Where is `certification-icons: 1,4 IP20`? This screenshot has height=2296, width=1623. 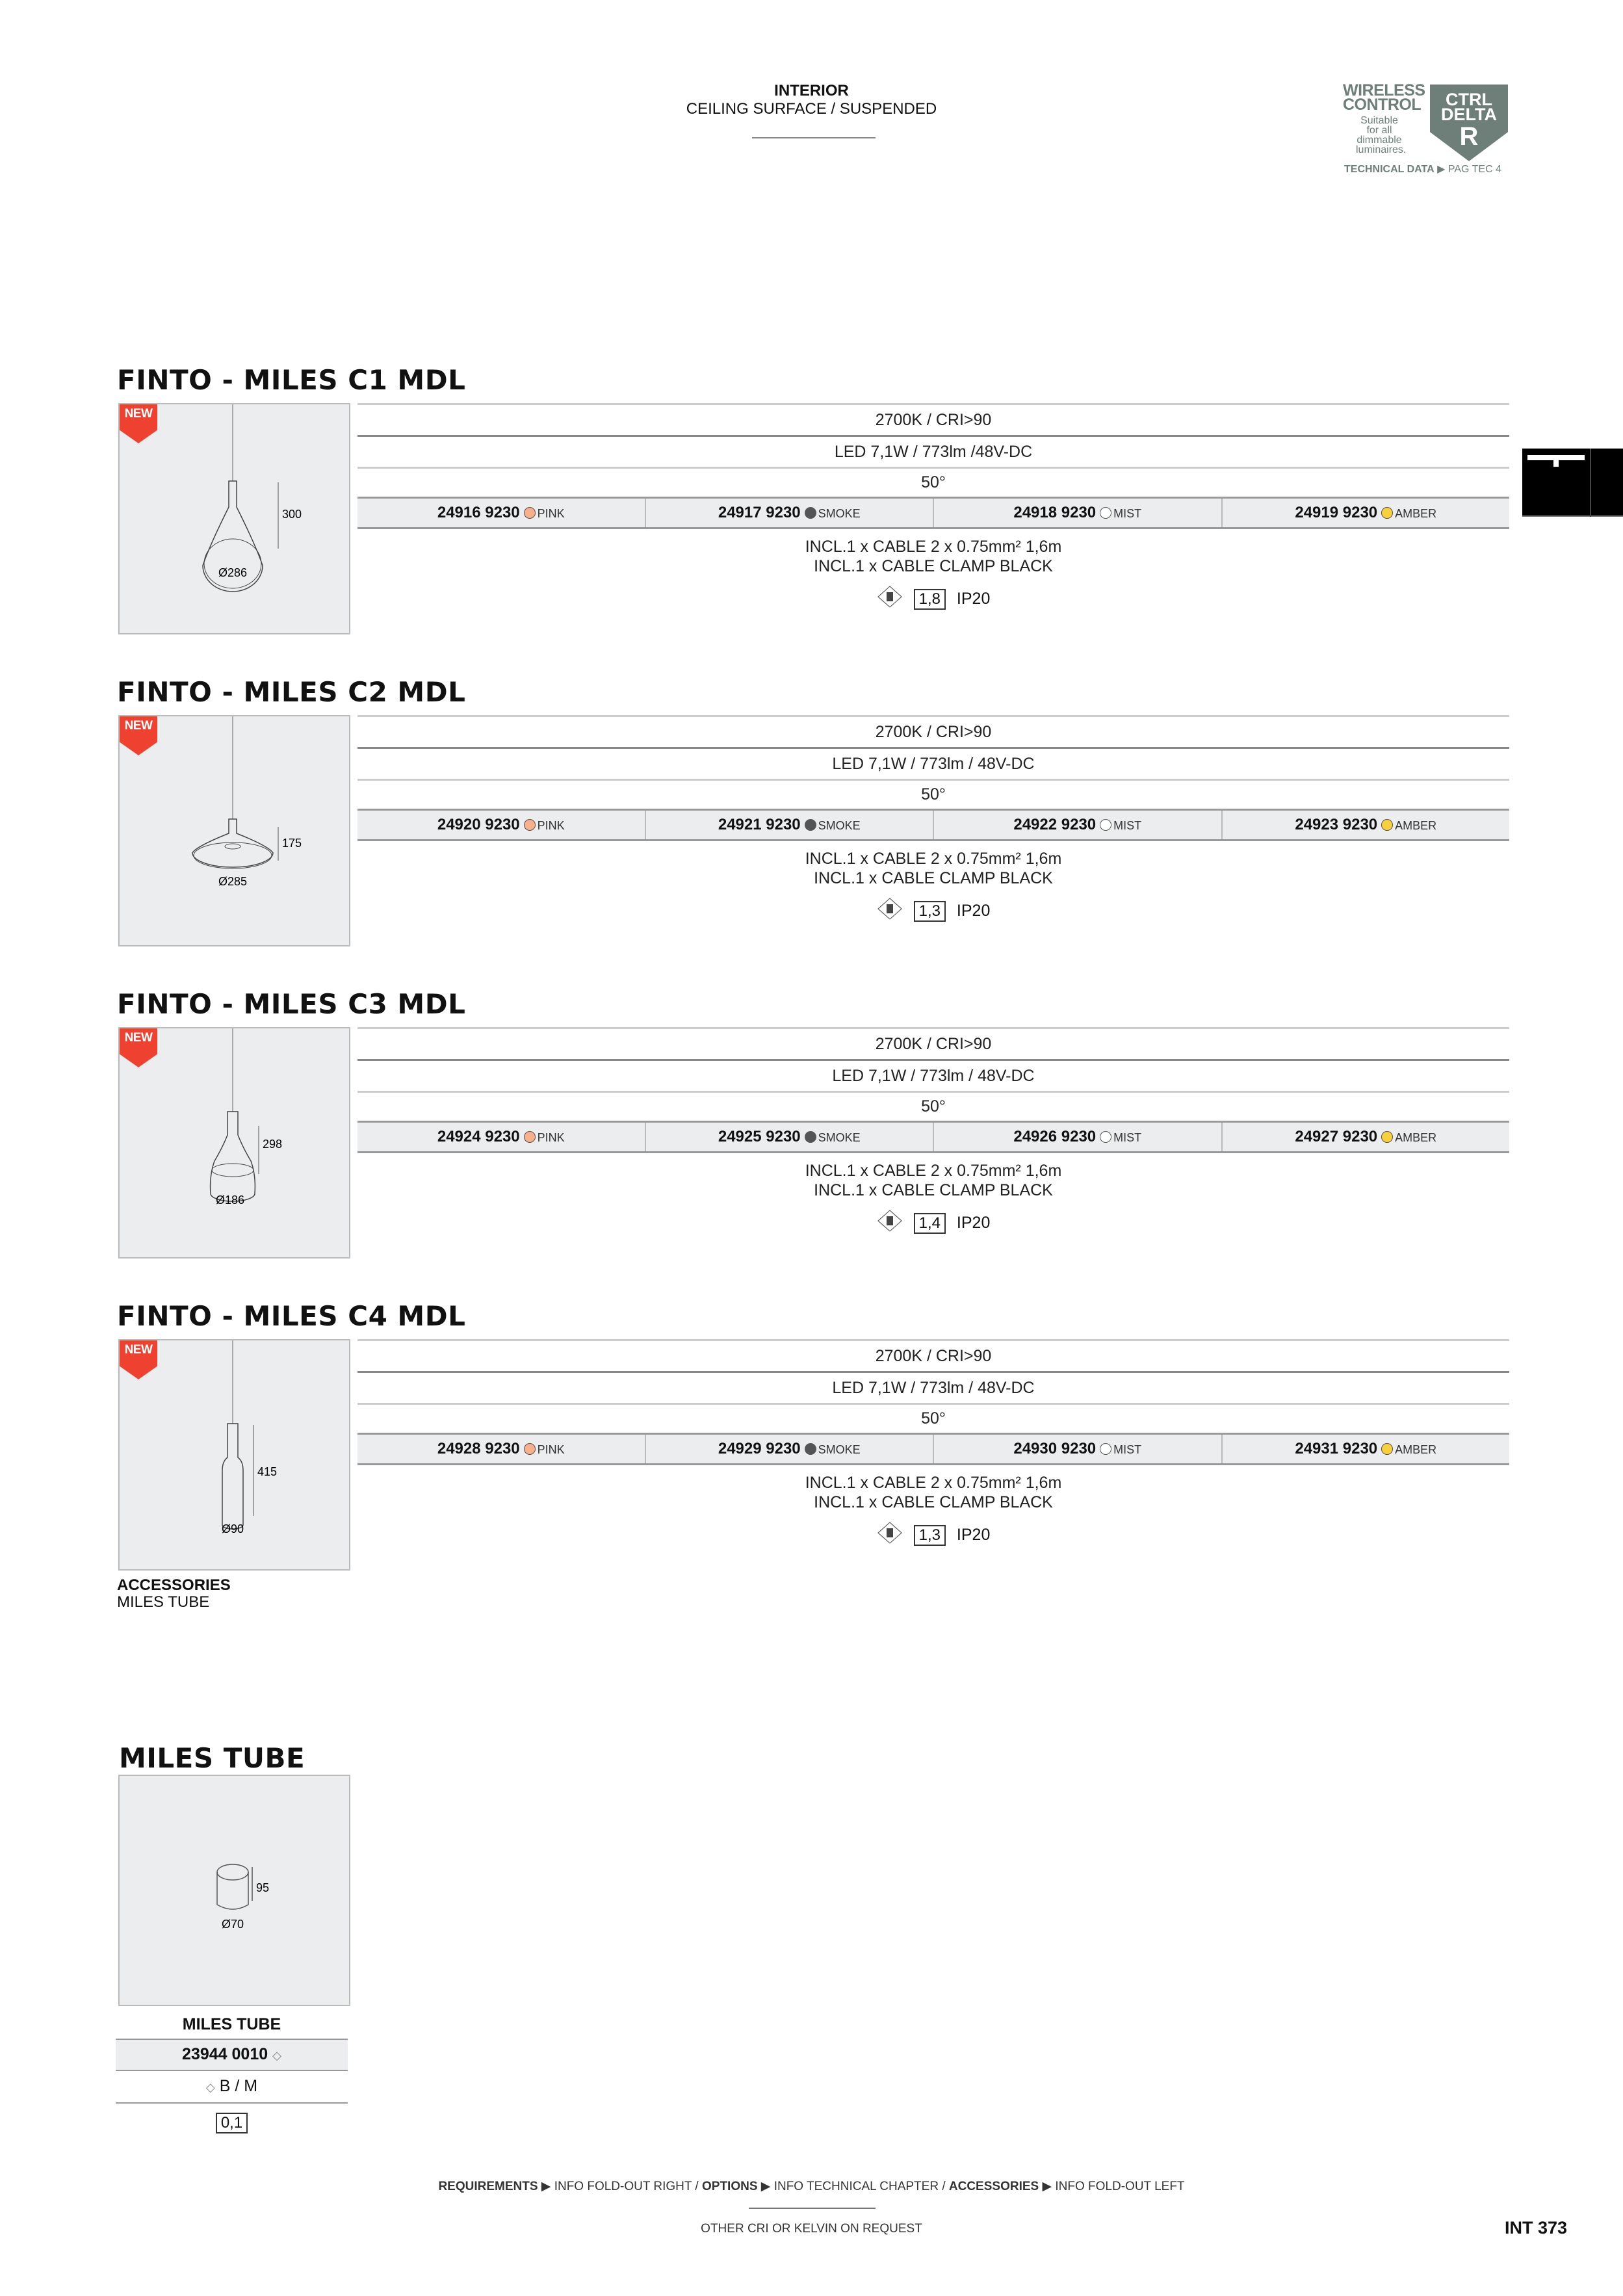
certification-icons: 1,4 IP20 is located at coordinates (933, 1222).